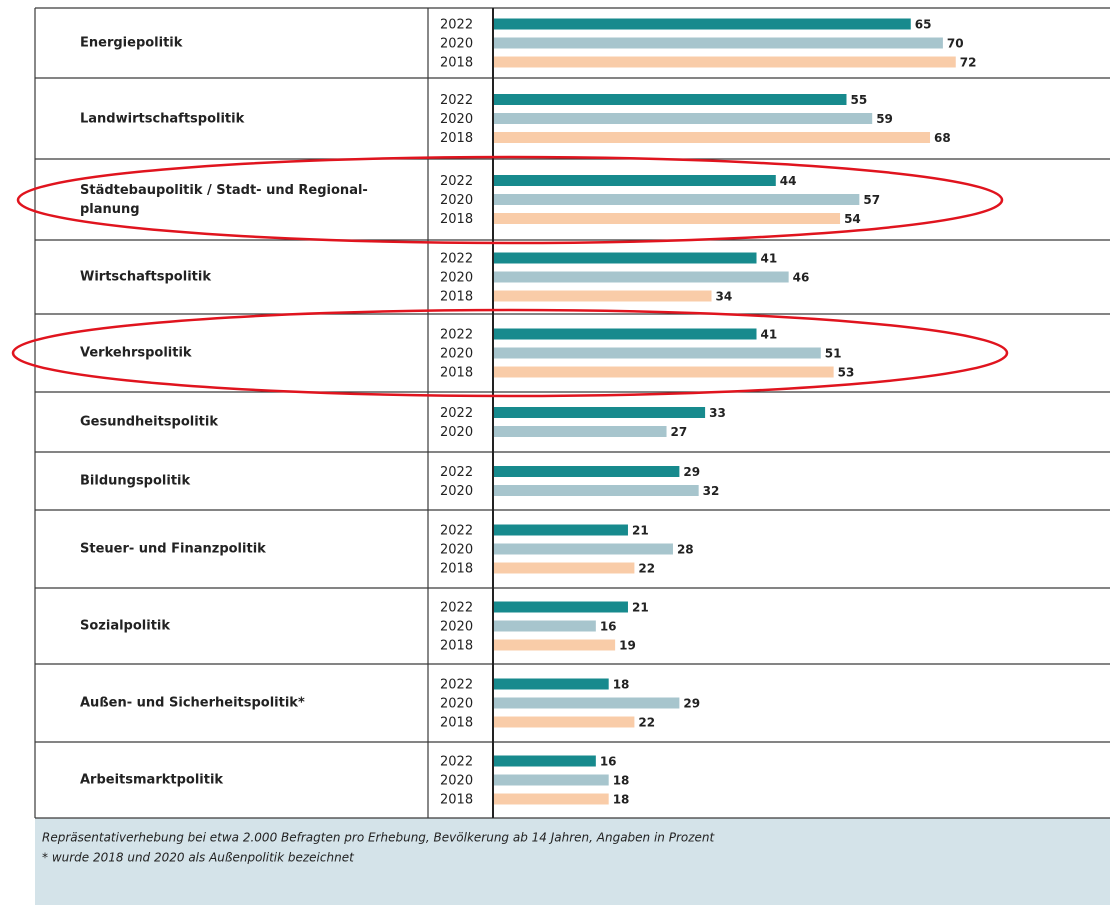 Image resolution: width=1110 pixels, height=905 pixels. I want to click on value-label: 33, so click(717, 413).